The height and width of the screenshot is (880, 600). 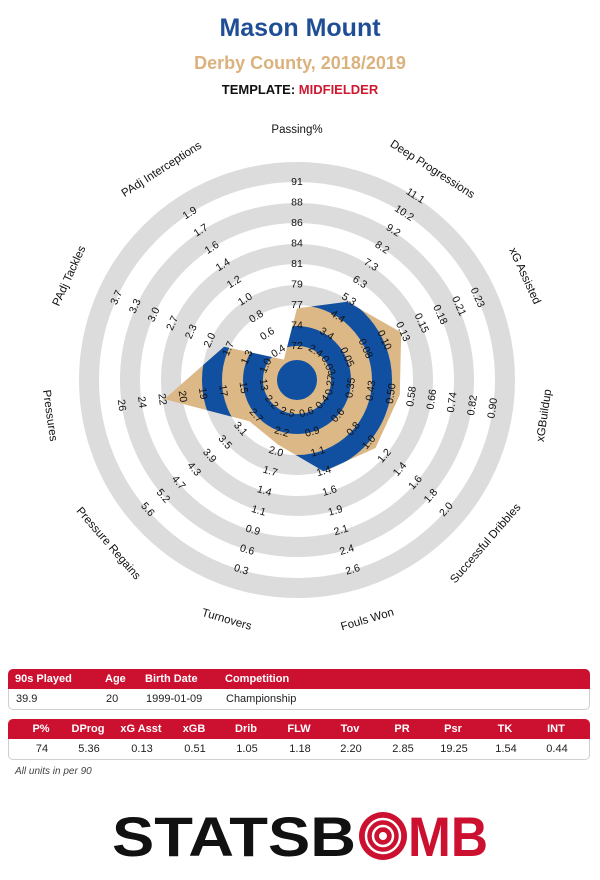 What do you see at coordinates (115, 679) in the screenshot?
I see `info-header-age: Age` at bounding box center [115, 679].